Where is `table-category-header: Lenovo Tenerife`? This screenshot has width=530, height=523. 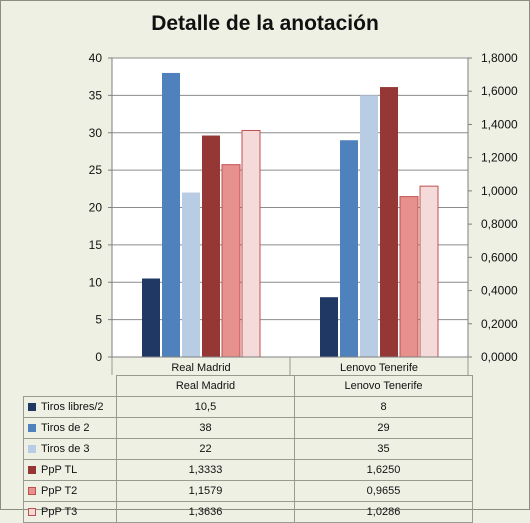
table-category-header: Lenovo Tenerife is located at coordinates (383, 386).